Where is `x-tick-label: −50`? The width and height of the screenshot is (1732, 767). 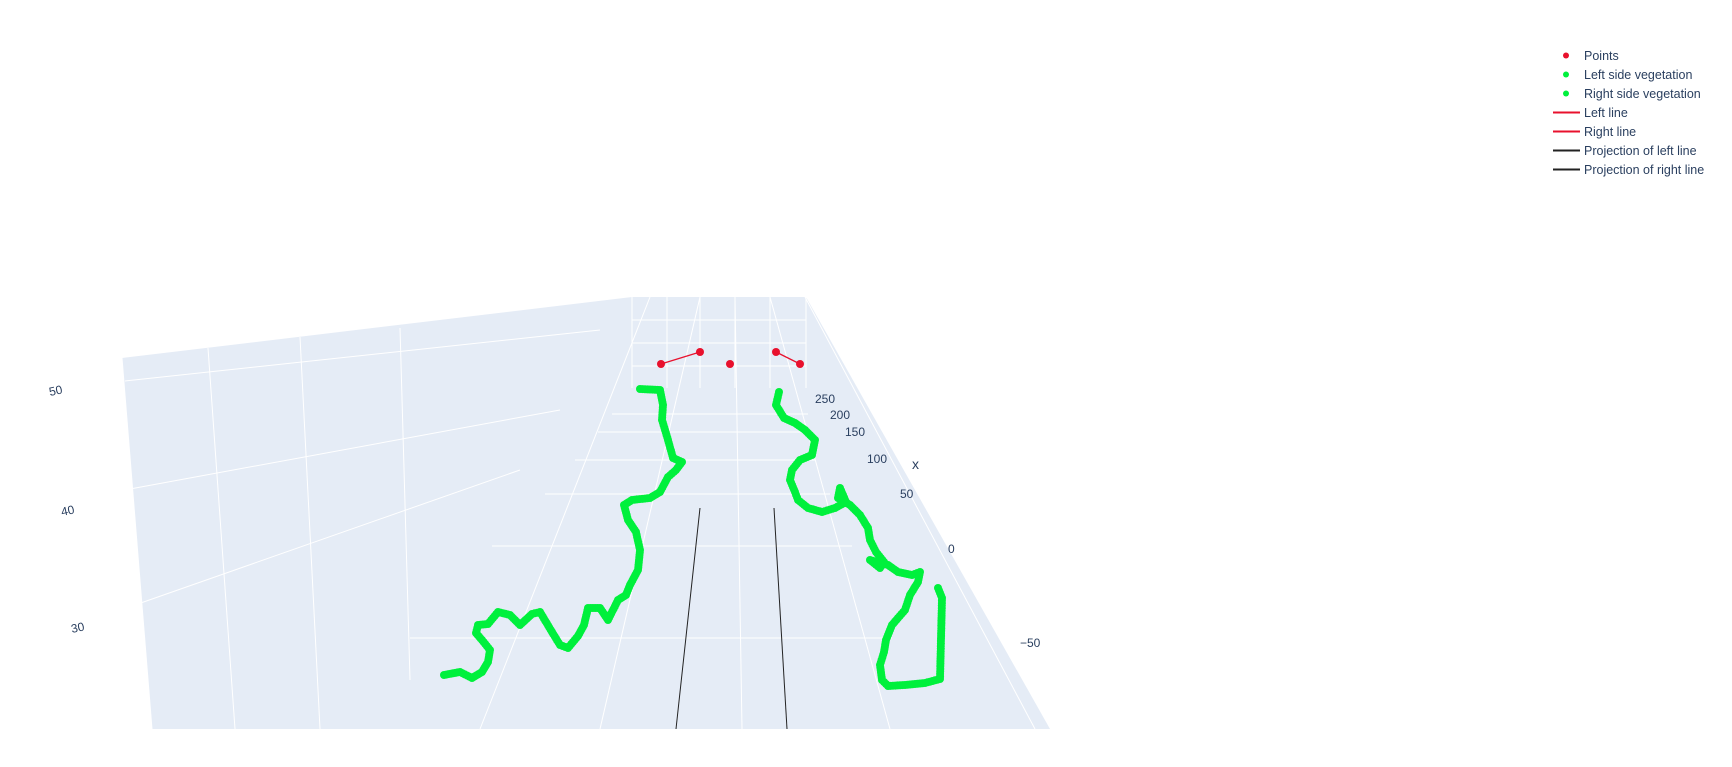
x-tick-label: −50 is located at coordinates (1030, 643).